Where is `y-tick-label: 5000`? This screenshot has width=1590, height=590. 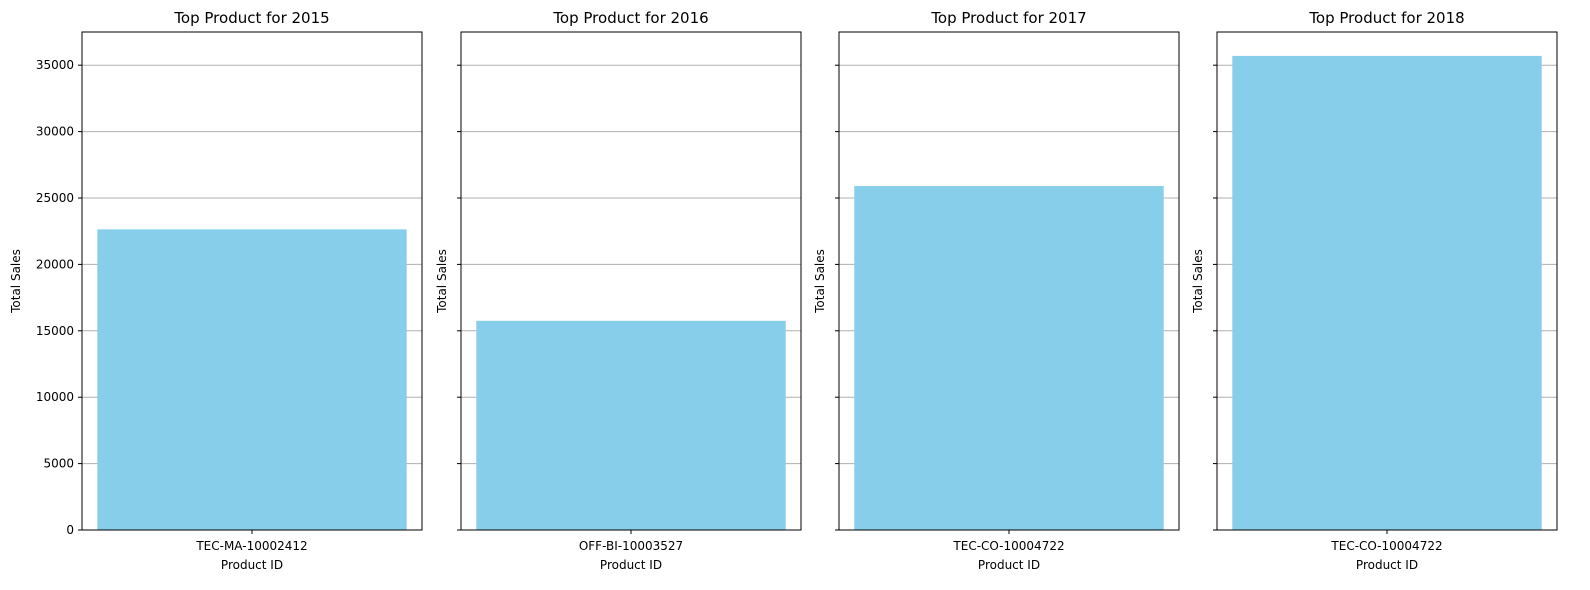
y-tick-label: 5000 is located at coordinates (58, 464).